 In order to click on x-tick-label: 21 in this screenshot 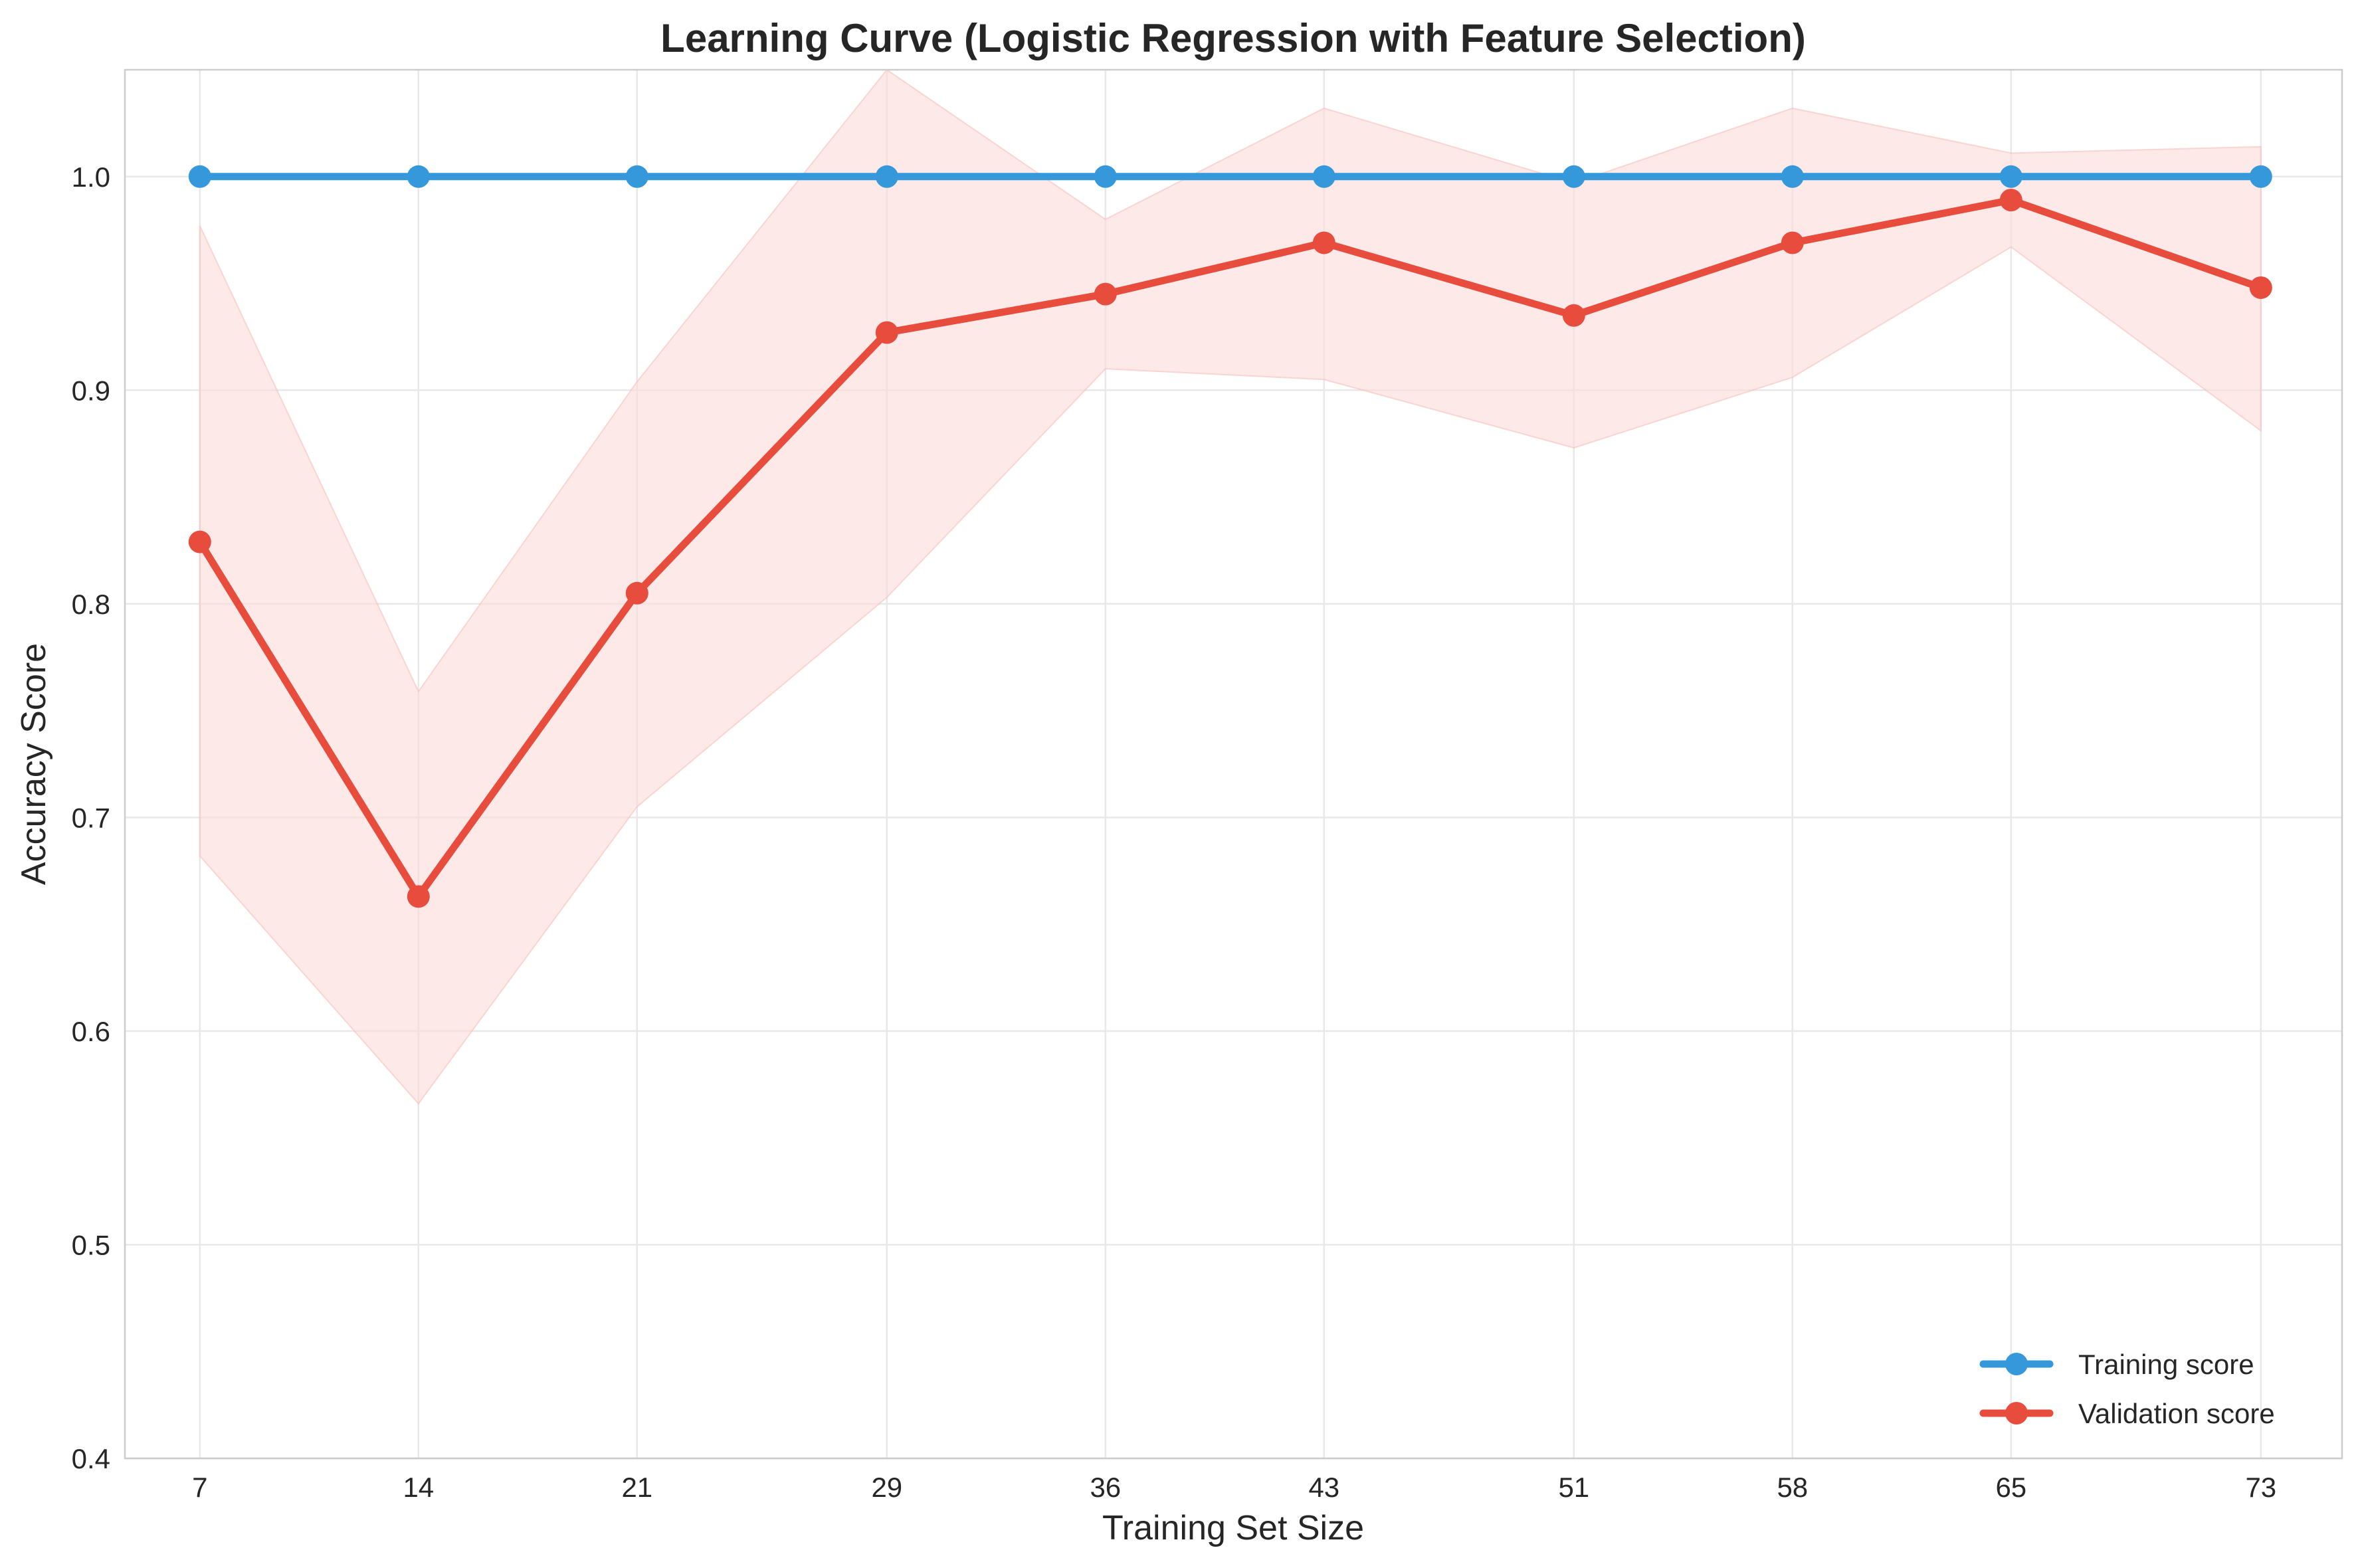, I will do `click(636, 1487)`.